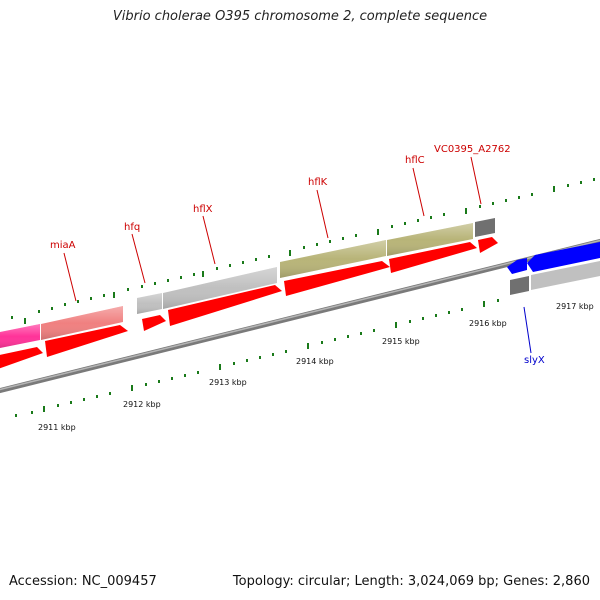  Describe the element at coordinates (563, 257) in the screenshot. I see `gene-feature-blue` at that location.